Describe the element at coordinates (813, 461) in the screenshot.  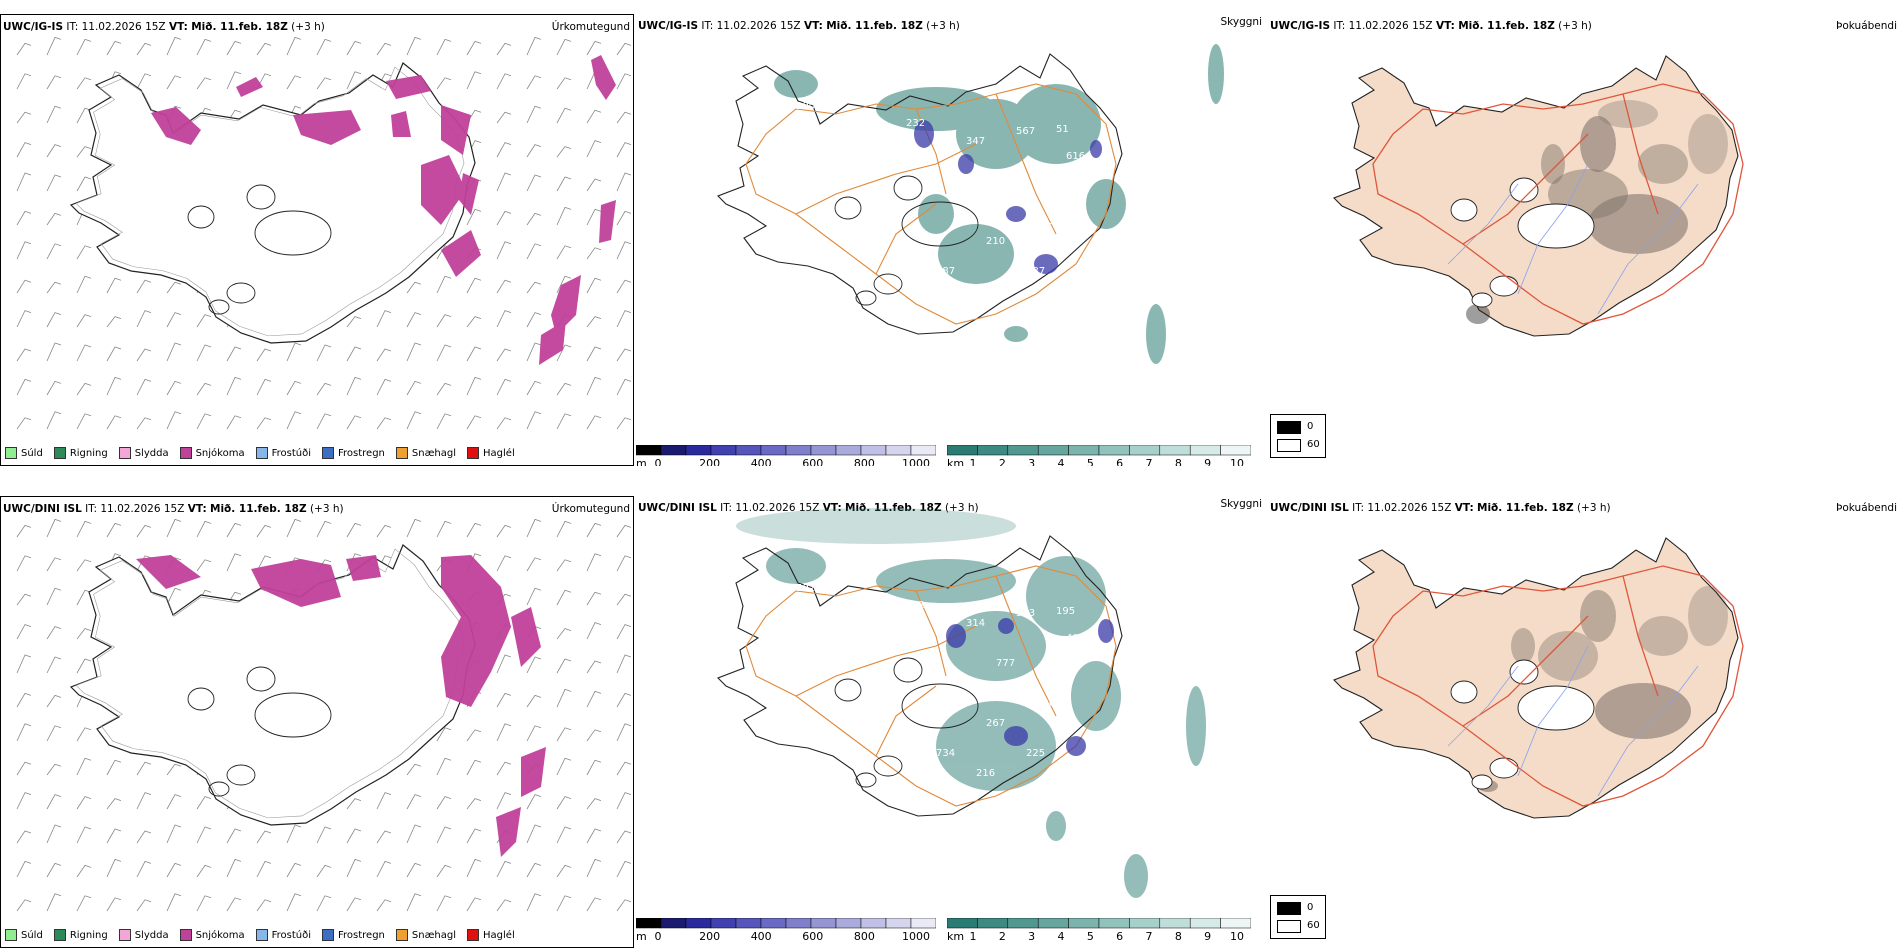
I see `colorbar-tick: 600` at that location.